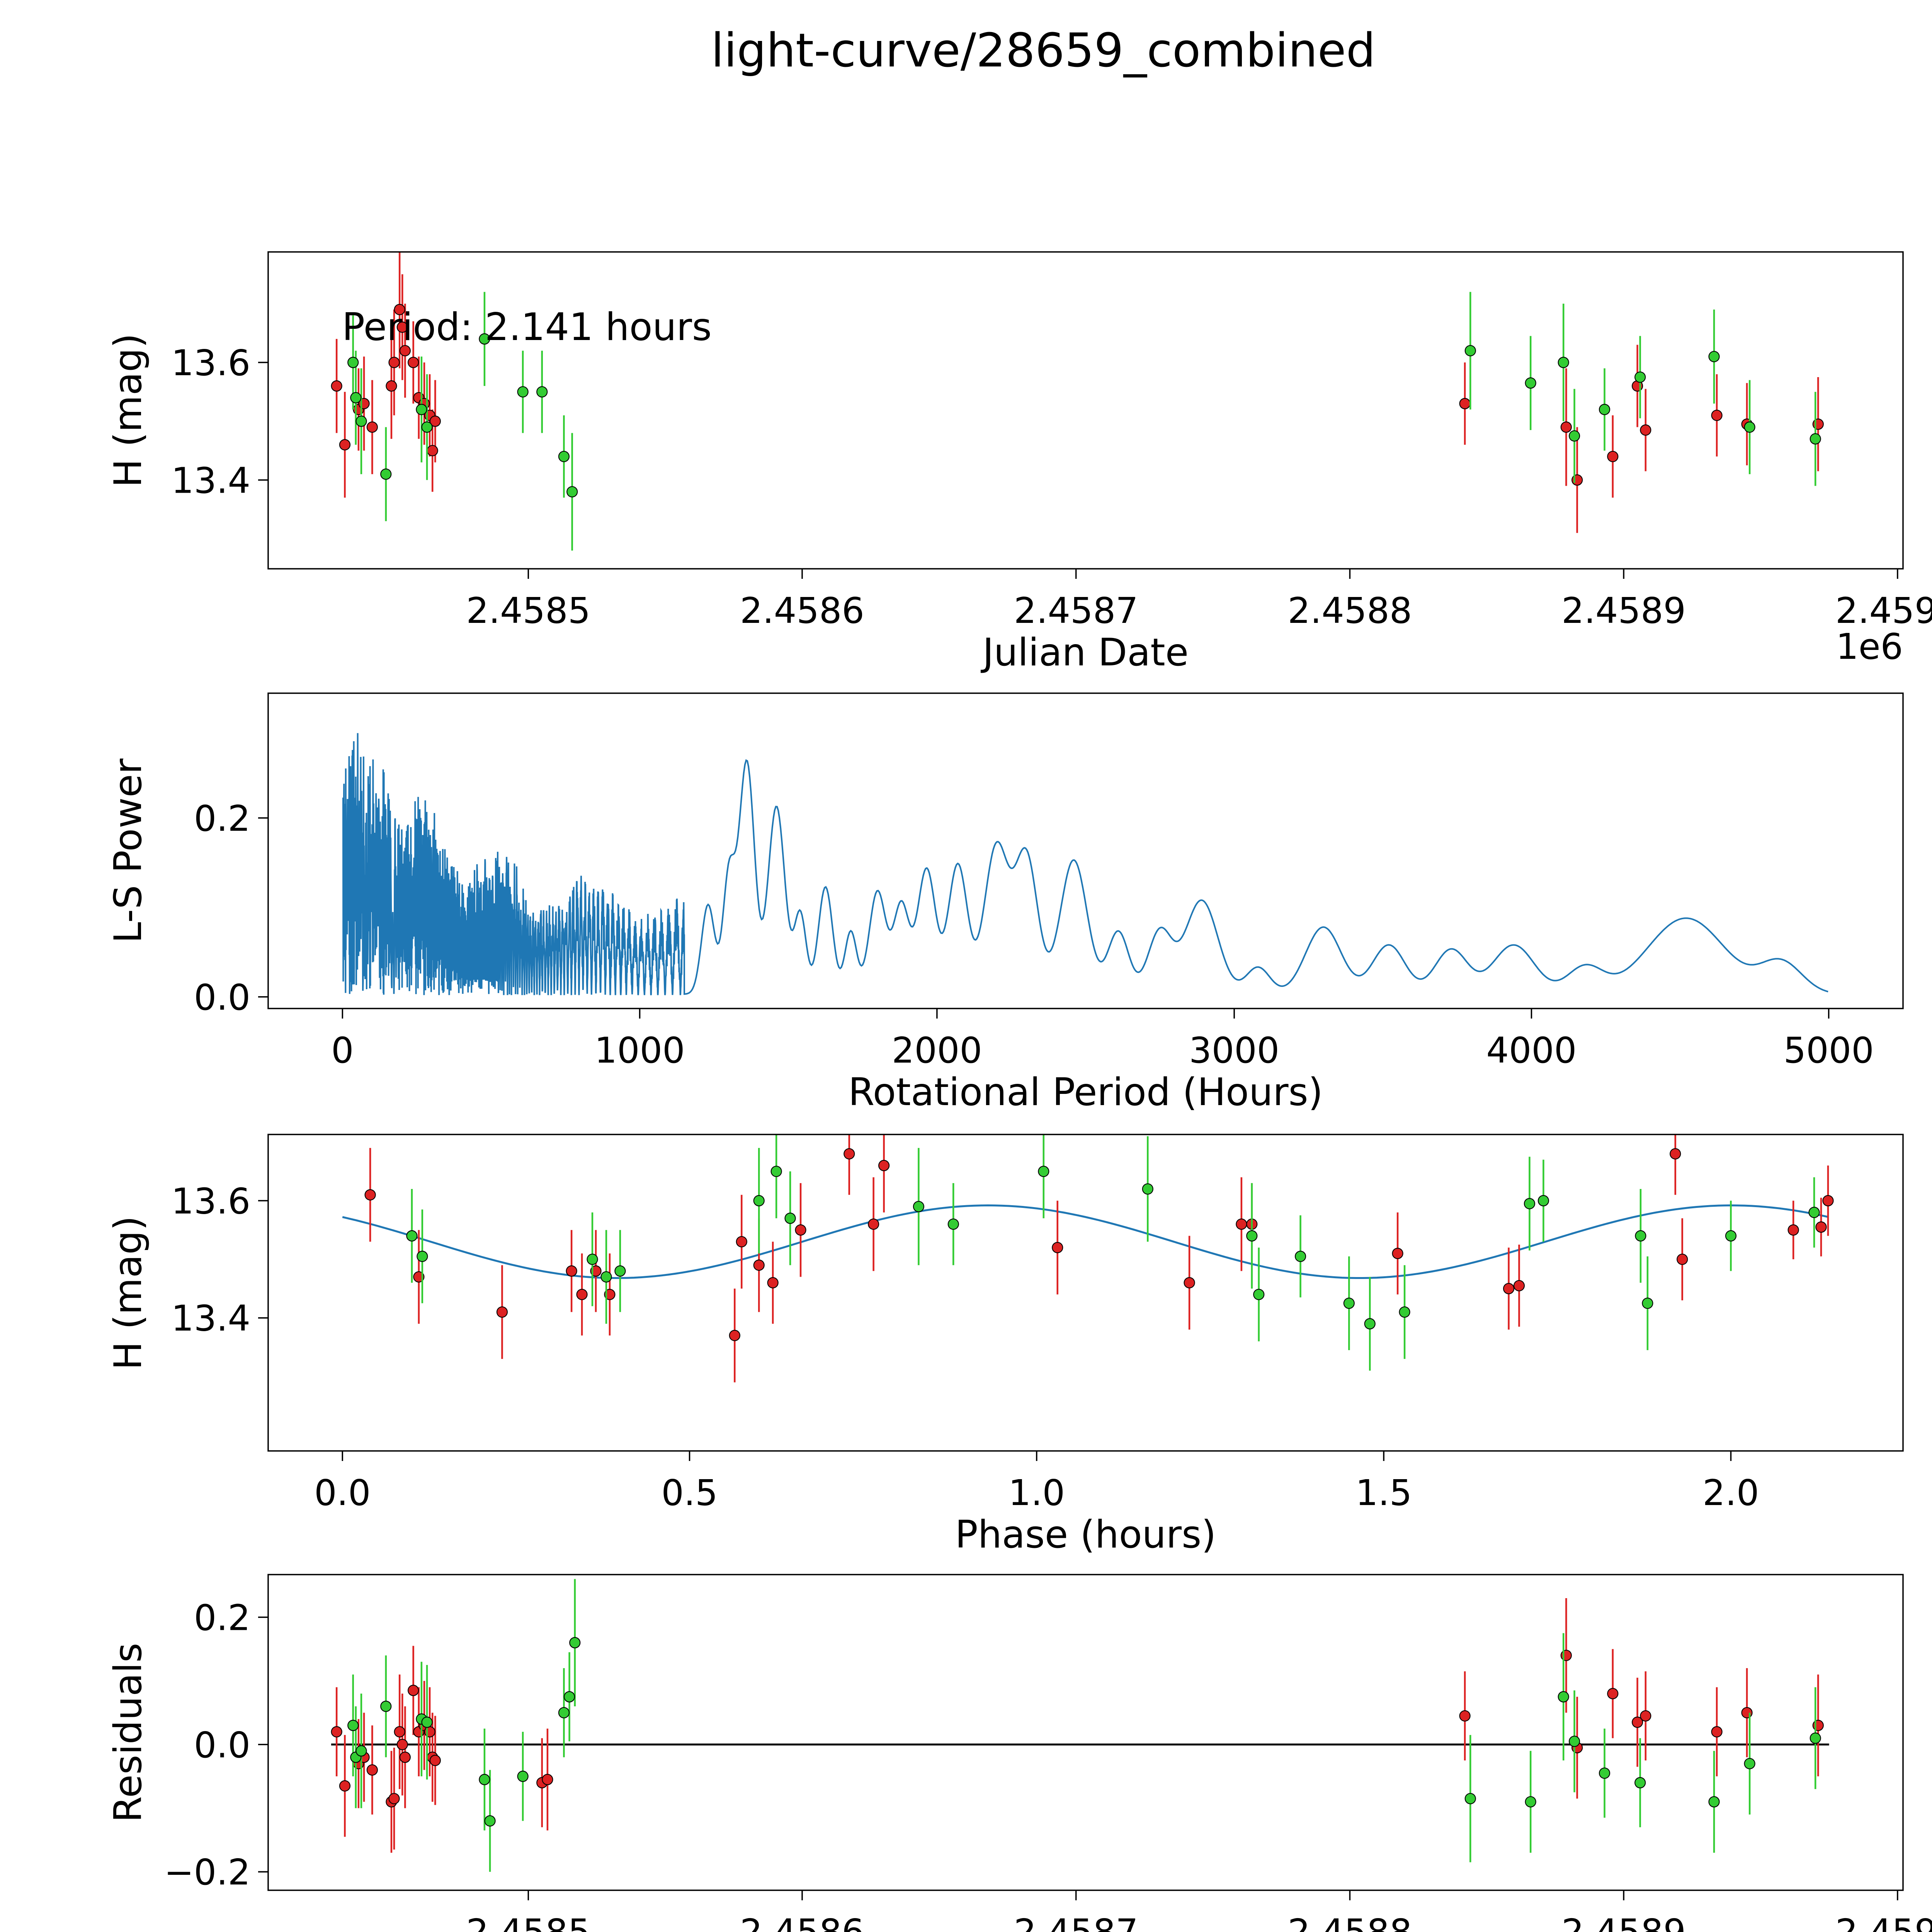 This screenshot has width=1932, height=1932. I want to click on lightcurve-axes-box, so click(1085, 411).